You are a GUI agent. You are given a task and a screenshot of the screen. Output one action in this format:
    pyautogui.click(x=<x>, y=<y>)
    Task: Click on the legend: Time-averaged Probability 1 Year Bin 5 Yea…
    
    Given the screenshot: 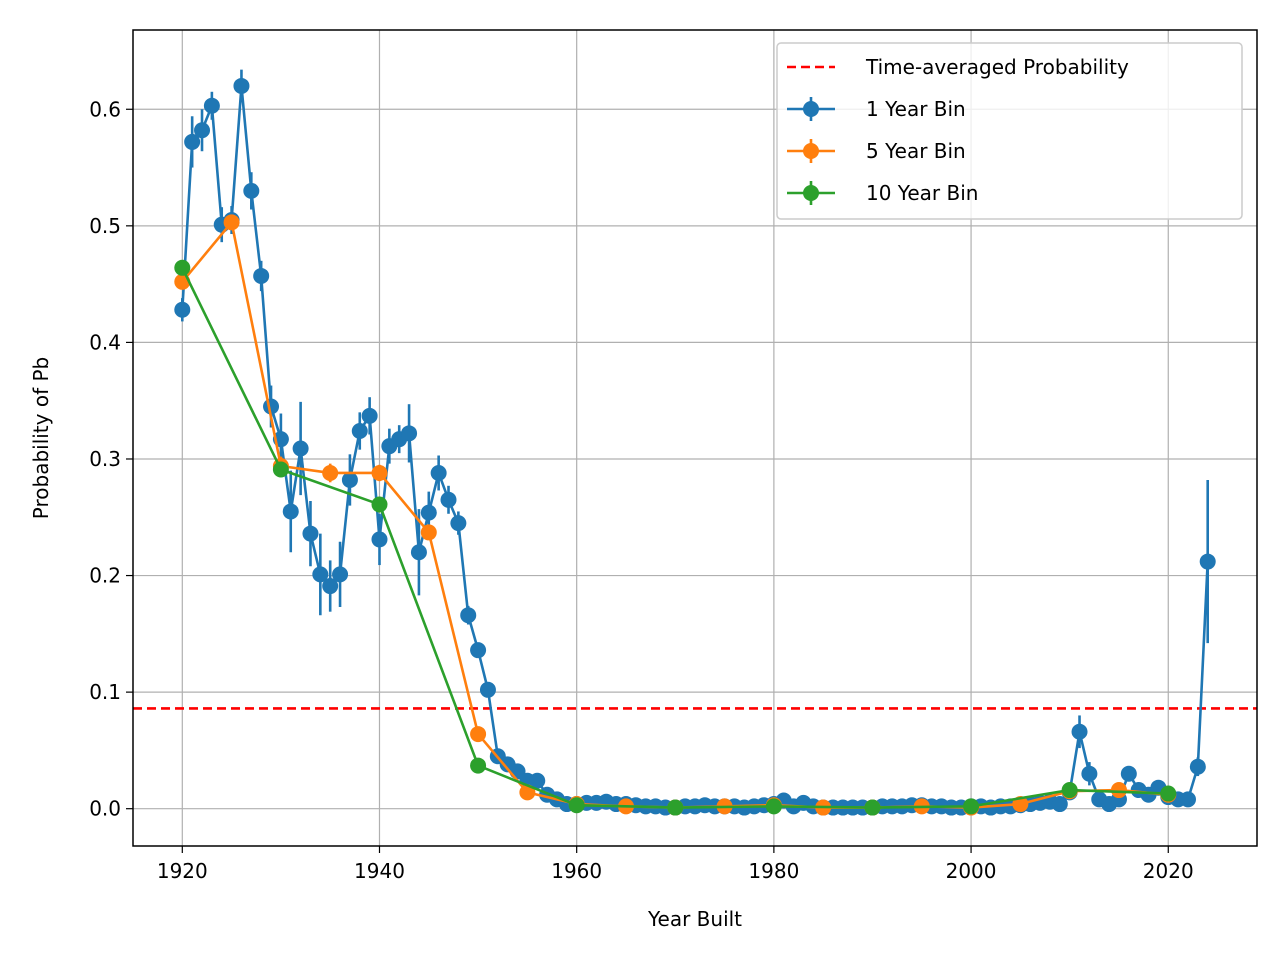 What is the action you would take?
    pyautogui.click(x=1009, y=131)
    